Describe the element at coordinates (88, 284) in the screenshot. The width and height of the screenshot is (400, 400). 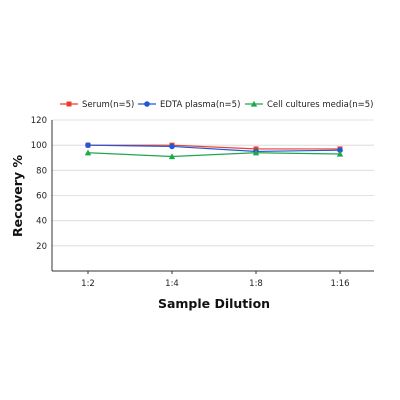
I see `x-tick-label-1: 1:2` at that location.